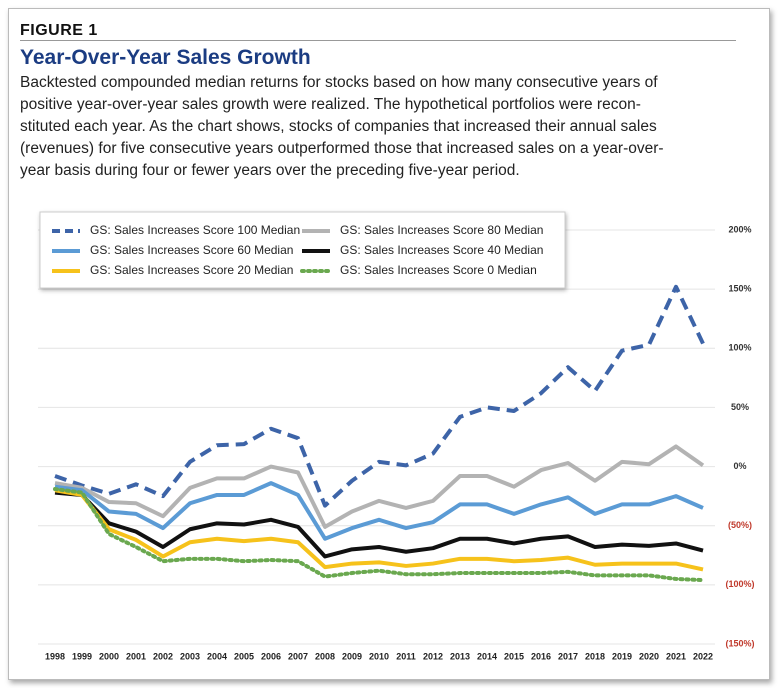 The image size is (780, 688). I want to click on x-tick-label: 2016, so click(541, 656).